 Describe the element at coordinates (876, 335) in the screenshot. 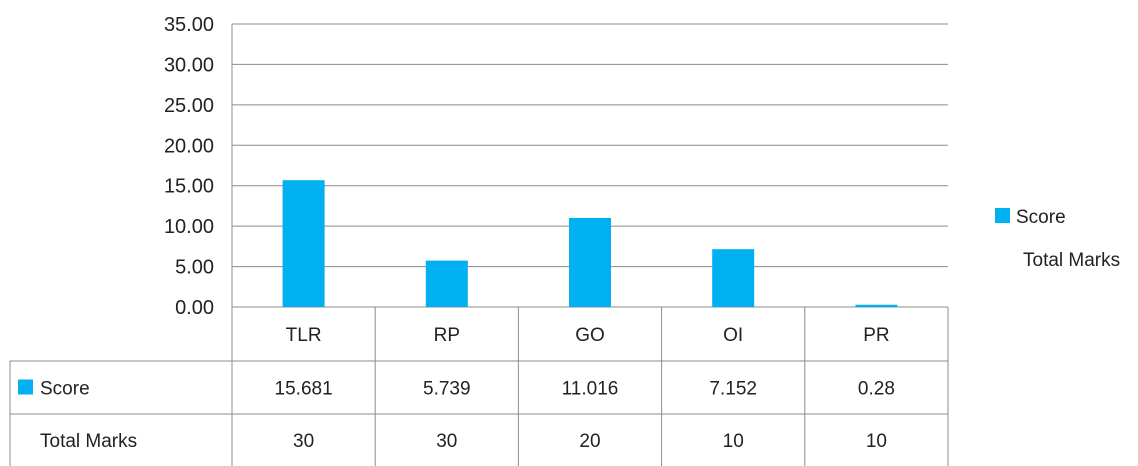

I see `x-category-label: PR` at that location.